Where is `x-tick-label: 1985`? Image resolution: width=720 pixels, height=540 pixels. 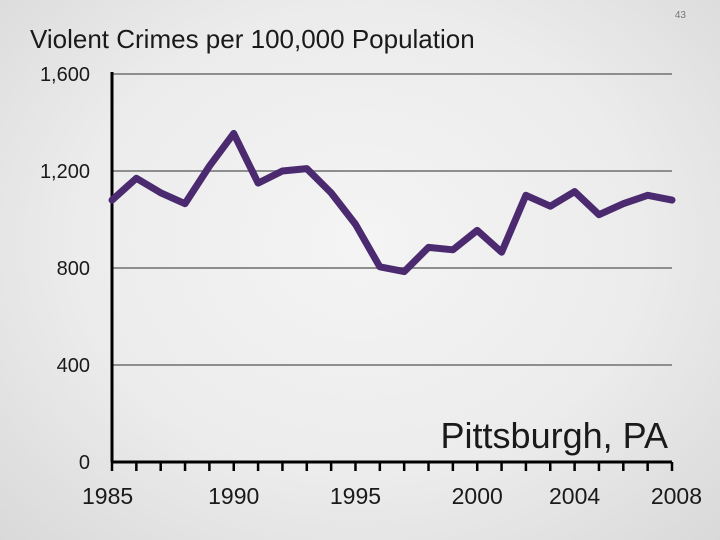
x-tick-label: 1985 is located at coordinates (107, 496).